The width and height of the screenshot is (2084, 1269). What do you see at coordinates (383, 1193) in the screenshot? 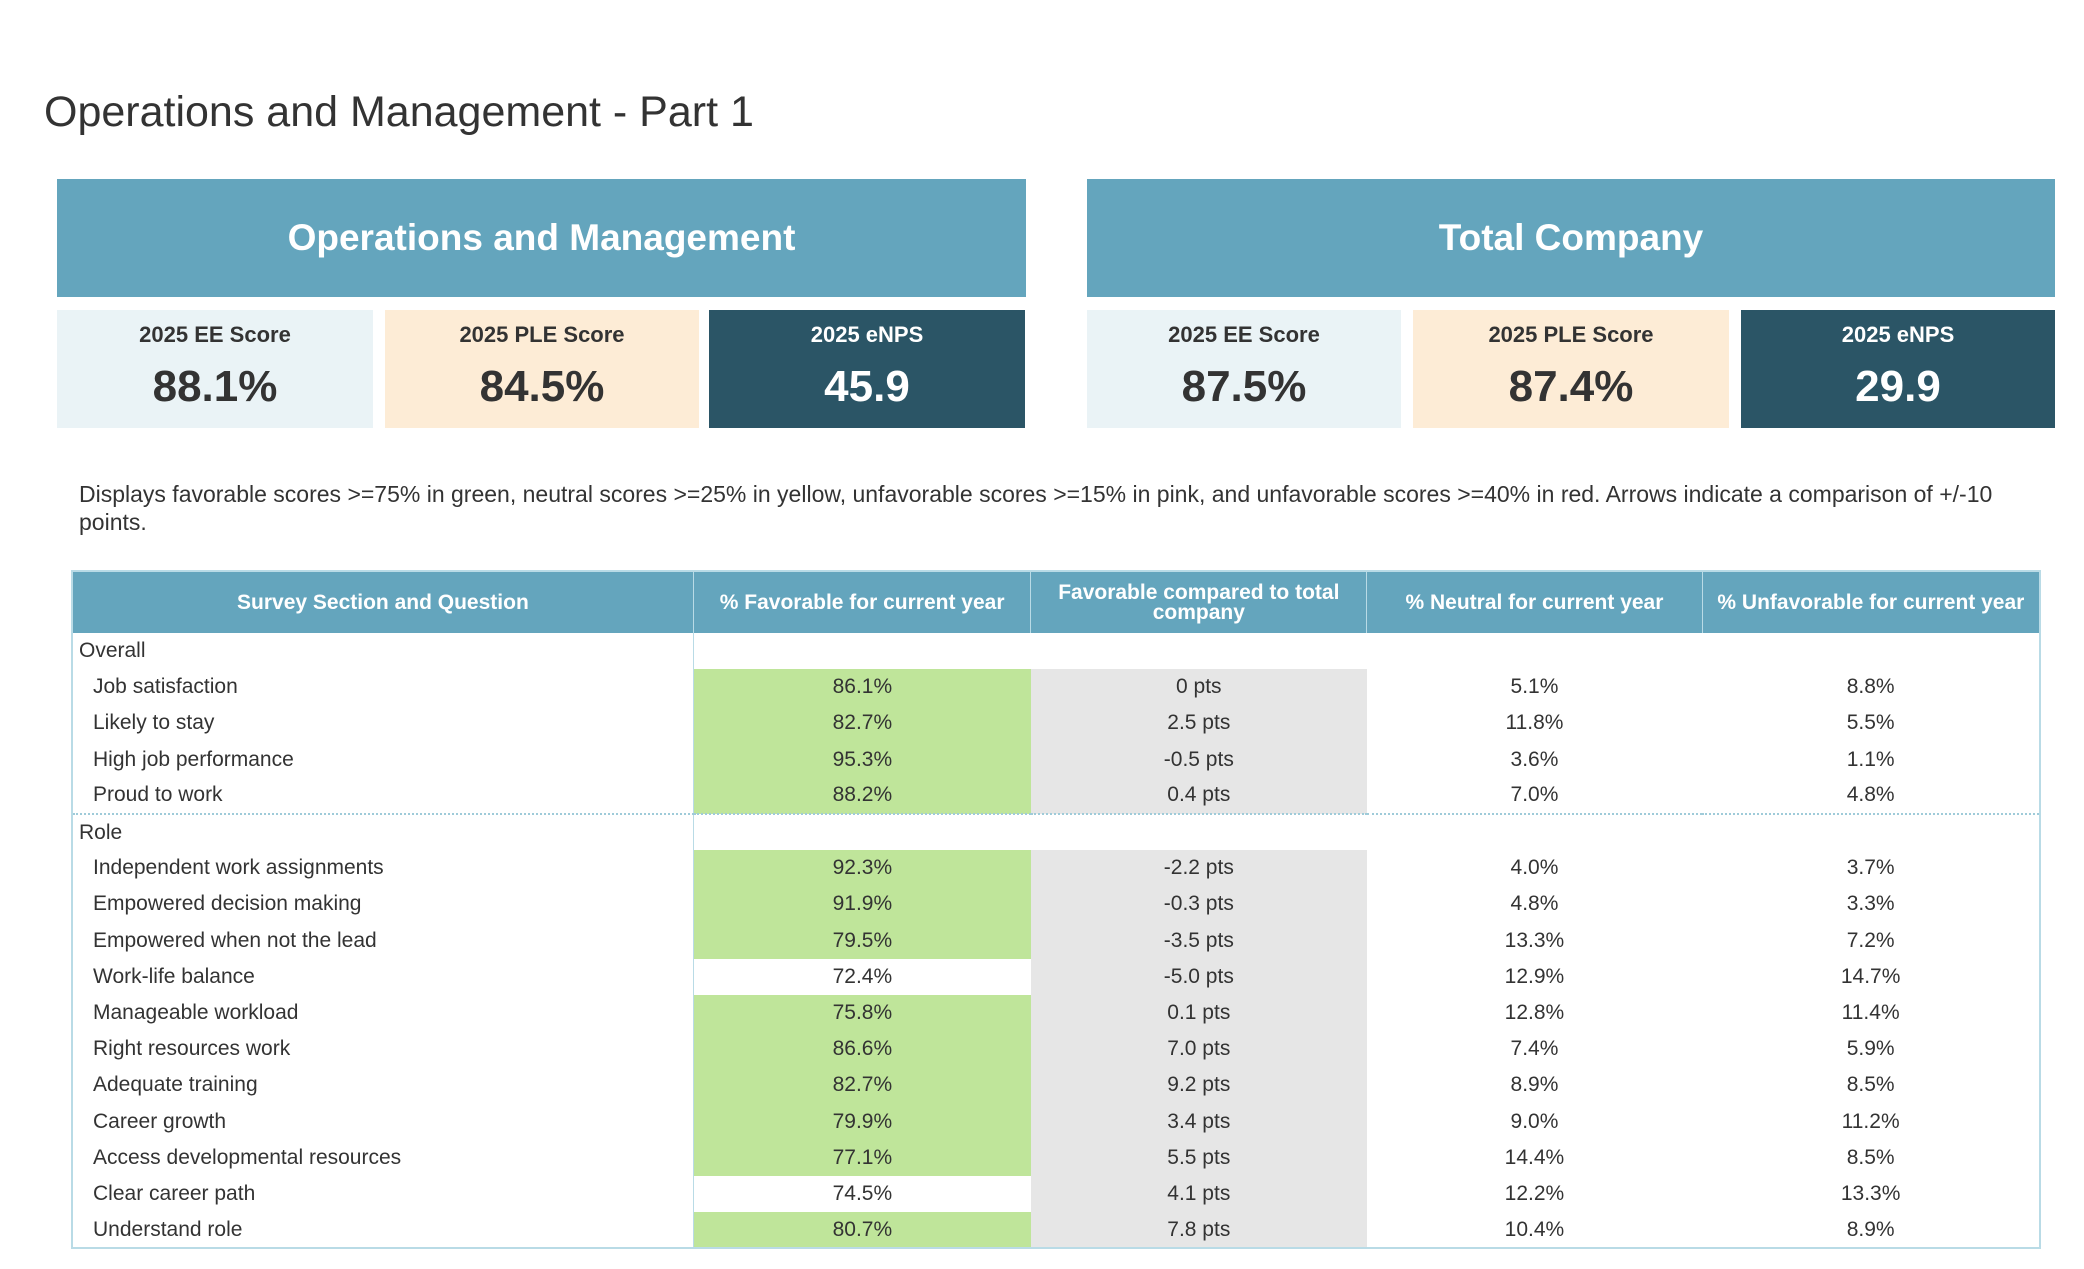
I see `question-cell: Clear career path` at bounding box center [383, 1193].